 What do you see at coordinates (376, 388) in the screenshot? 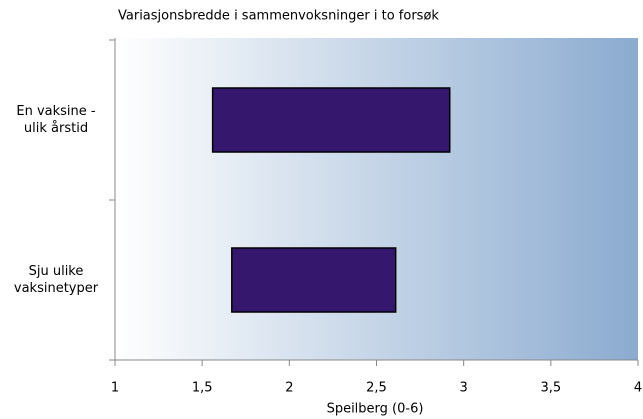
I see `x-tick-label: 2,5` at bounding box center [376, 388].